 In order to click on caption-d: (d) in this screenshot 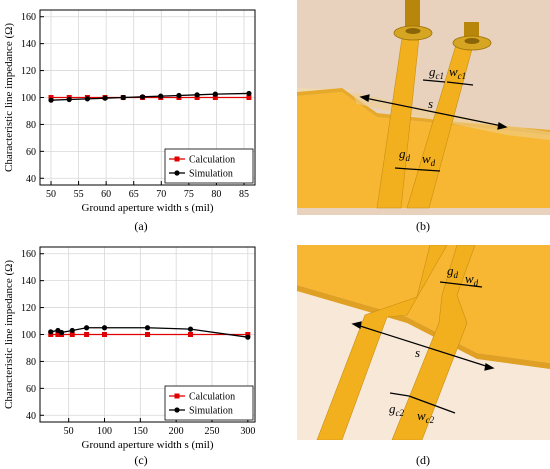, I will do `click(423, 460)`.